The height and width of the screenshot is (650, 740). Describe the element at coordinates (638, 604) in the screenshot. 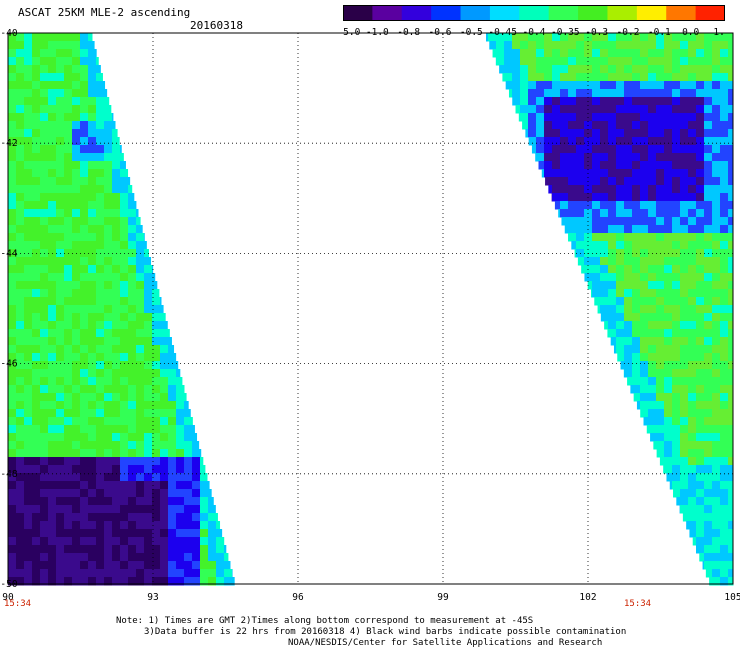

I see `right-time-label: 15:34` at that location.